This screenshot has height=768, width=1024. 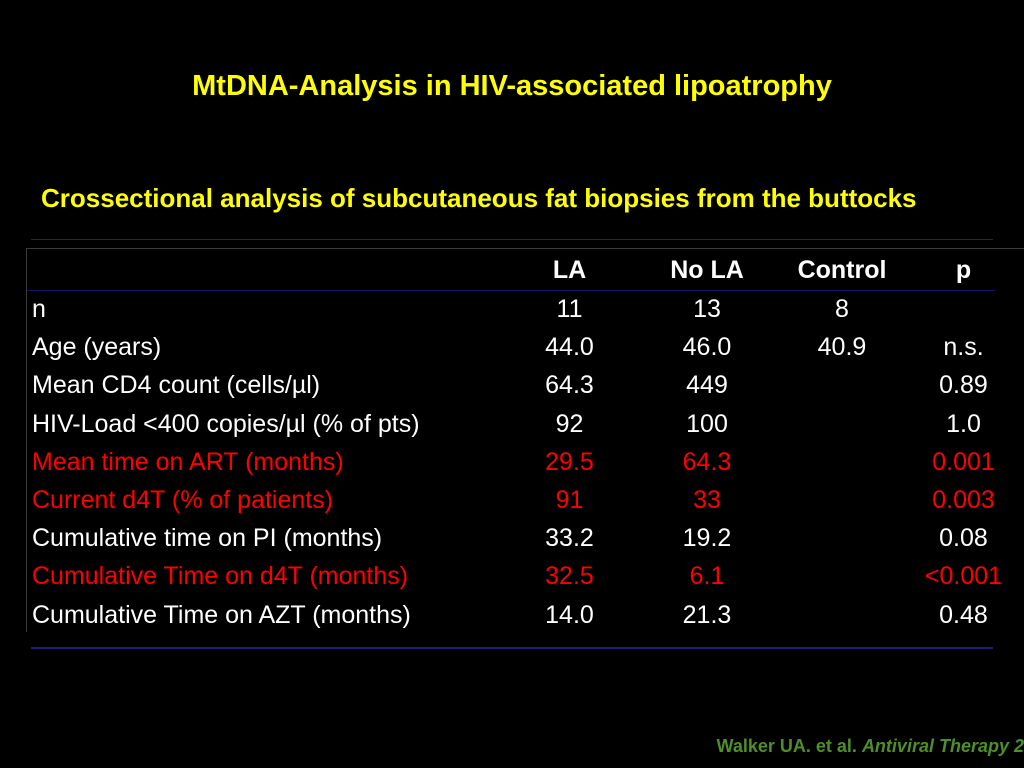 I want to click on cell-no-la: 46.0, so click(x=707, y=347).